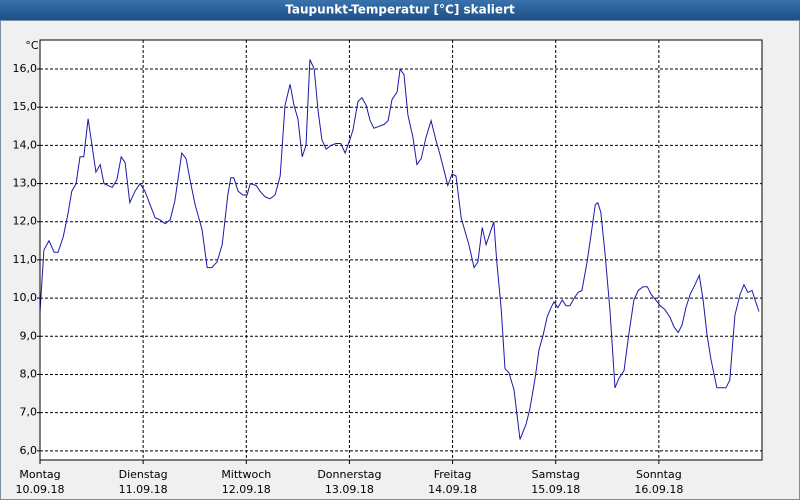  What do you see at coordinates (143, 489) in the screenshot?
I see `x-tick-date: 11.09.18` at bounding box center [143, 489].